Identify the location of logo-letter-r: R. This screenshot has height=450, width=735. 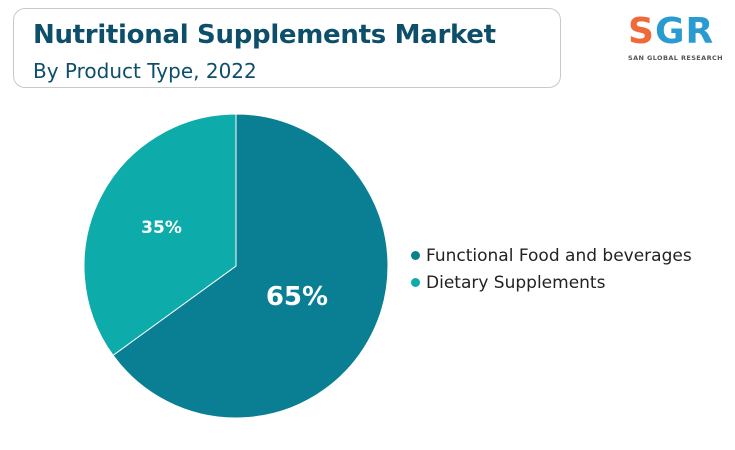
(700, 31).